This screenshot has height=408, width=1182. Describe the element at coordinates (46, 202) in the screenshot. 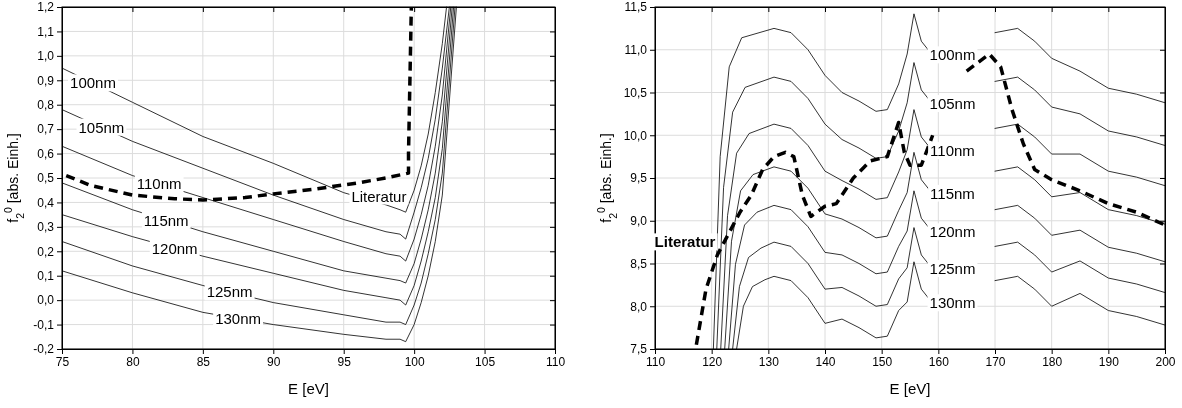

I see `y-tick-label: 0,4` at that location.